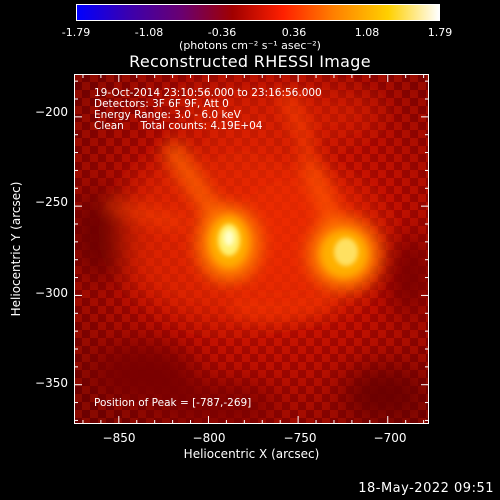  Describe the element at coordinates (426, 488) in the screenshot. I see `generation-timestamp: 18-May-2022 09:51` at that location.